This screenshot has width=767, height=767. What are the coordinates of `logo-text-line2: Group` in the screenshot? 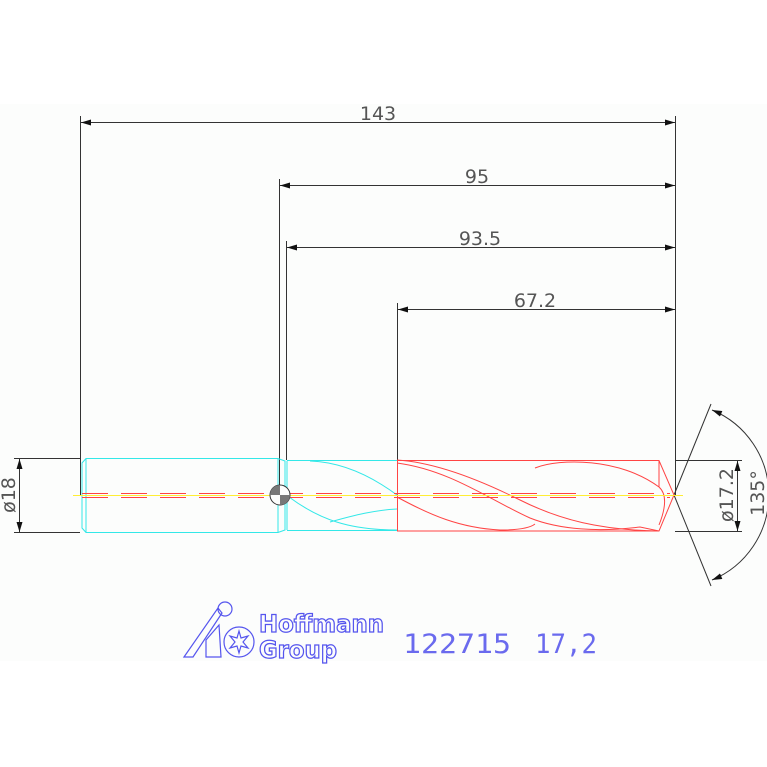 It's located at (298, 650).